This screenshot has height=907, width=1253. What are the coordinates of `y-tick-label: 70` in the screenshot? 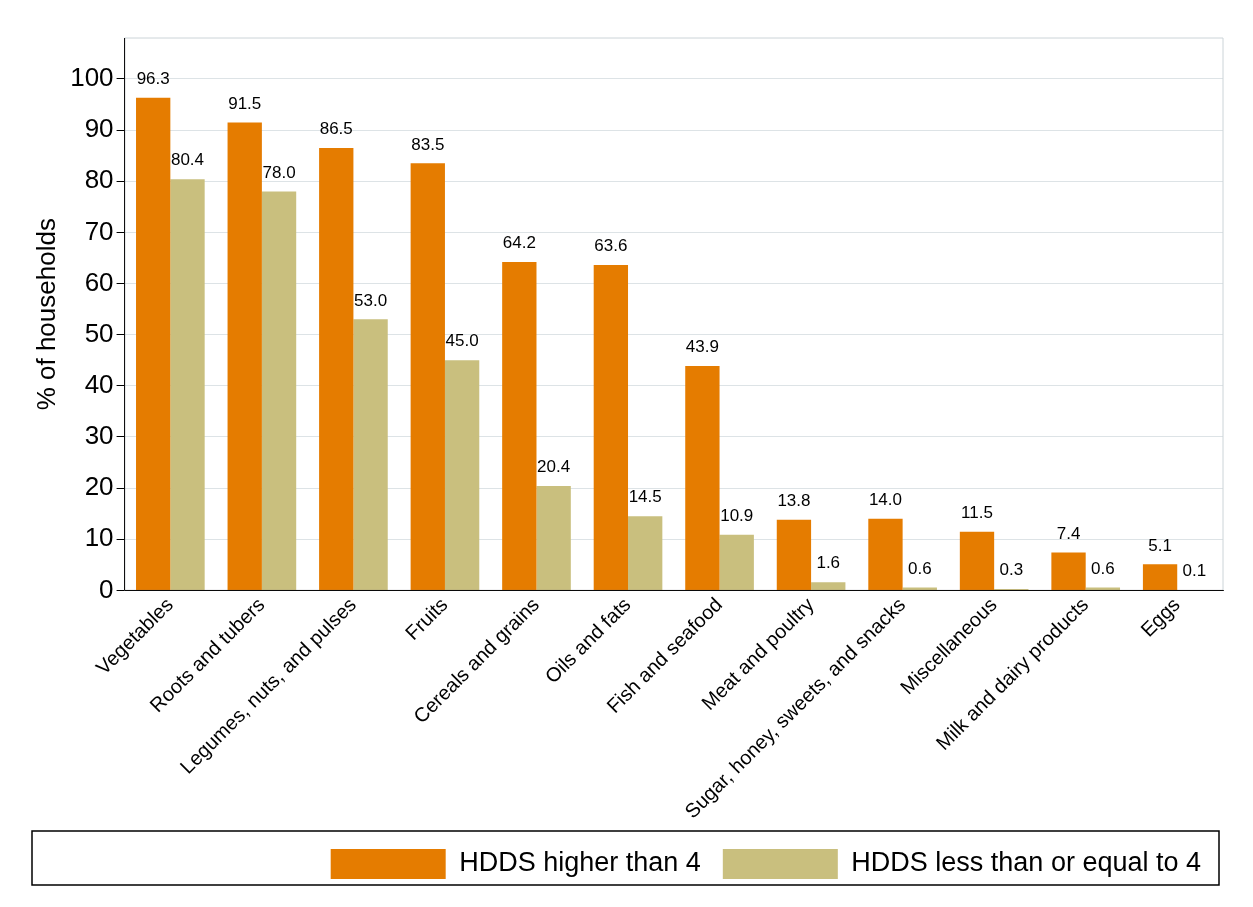 It's located at (99, 230).